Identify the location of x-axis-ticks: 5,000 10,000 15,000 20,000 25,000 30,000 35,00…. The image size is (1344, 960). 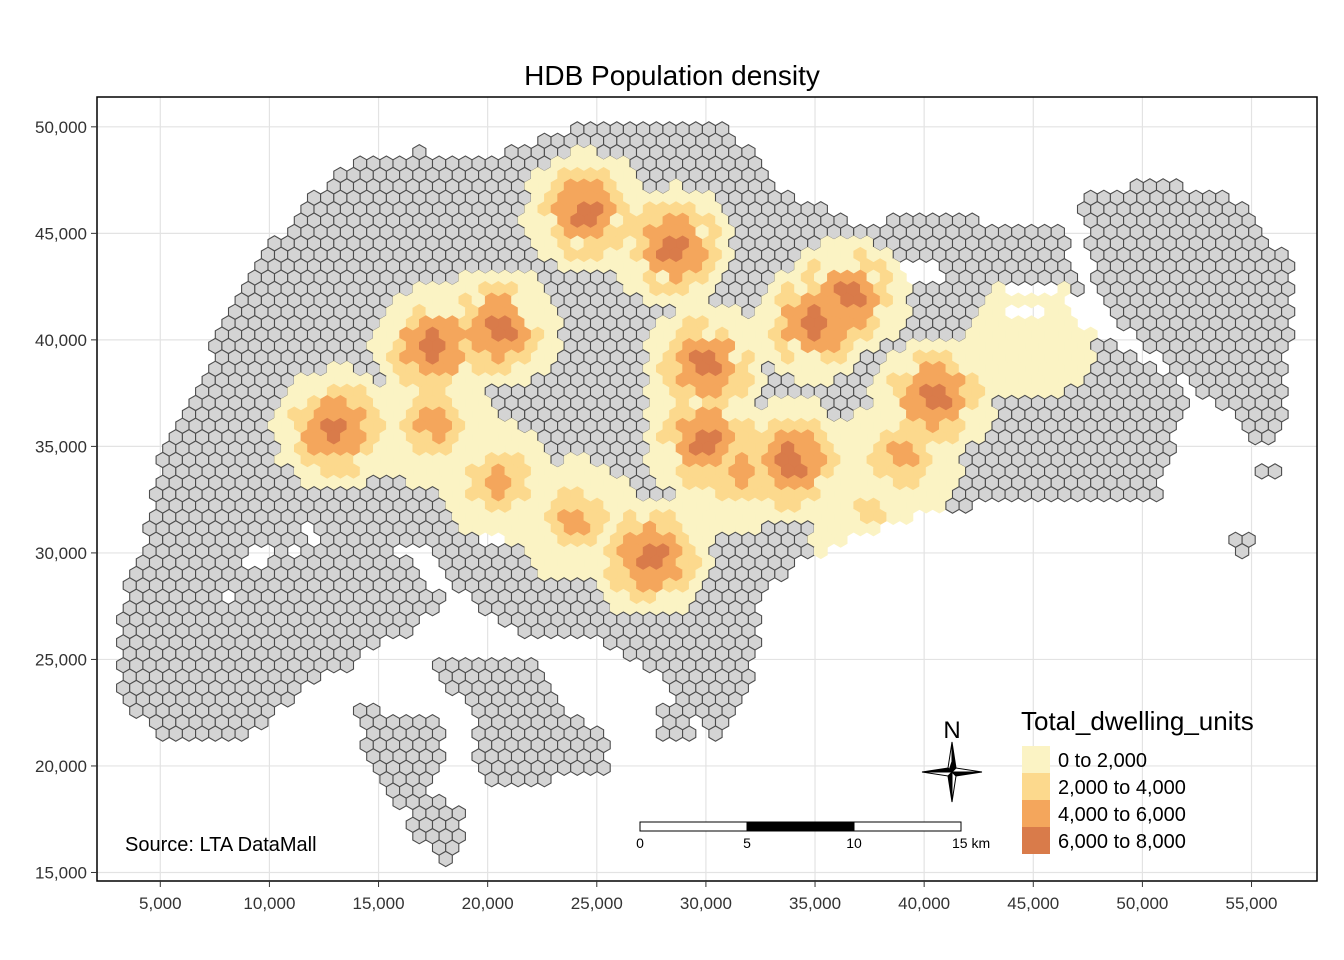
(708, 897).